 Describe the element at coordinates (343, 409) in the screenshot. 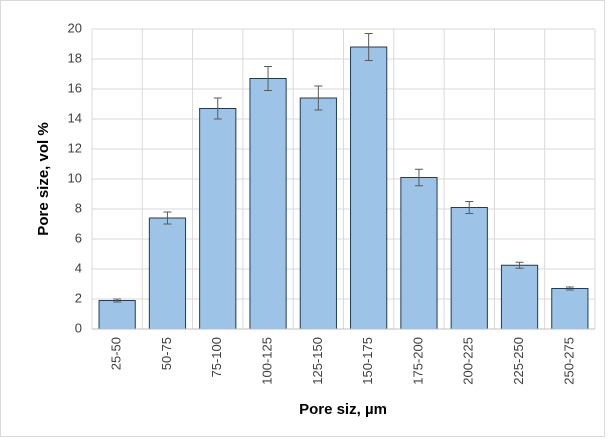

I see `x-axis-title: Pore siz, µm` at that location.